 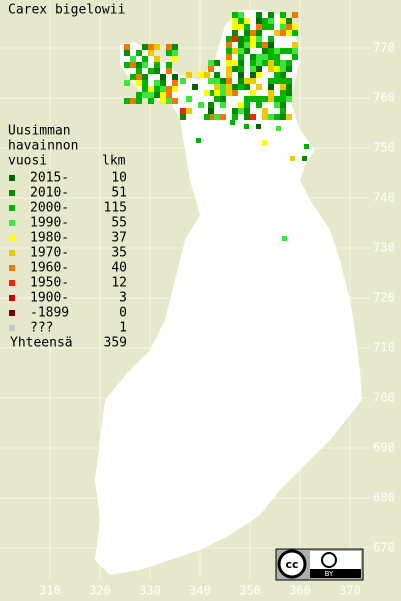 I want to click on legend-label: 1900-, so click(x=49, y=298).